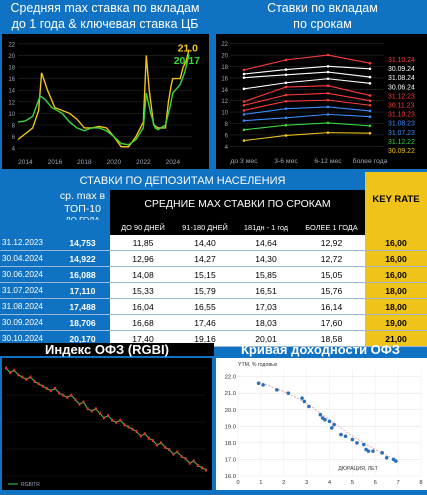 This screenshot has height=495, width=427. I want to click on date: 31.07.2024, so click(27, 290).